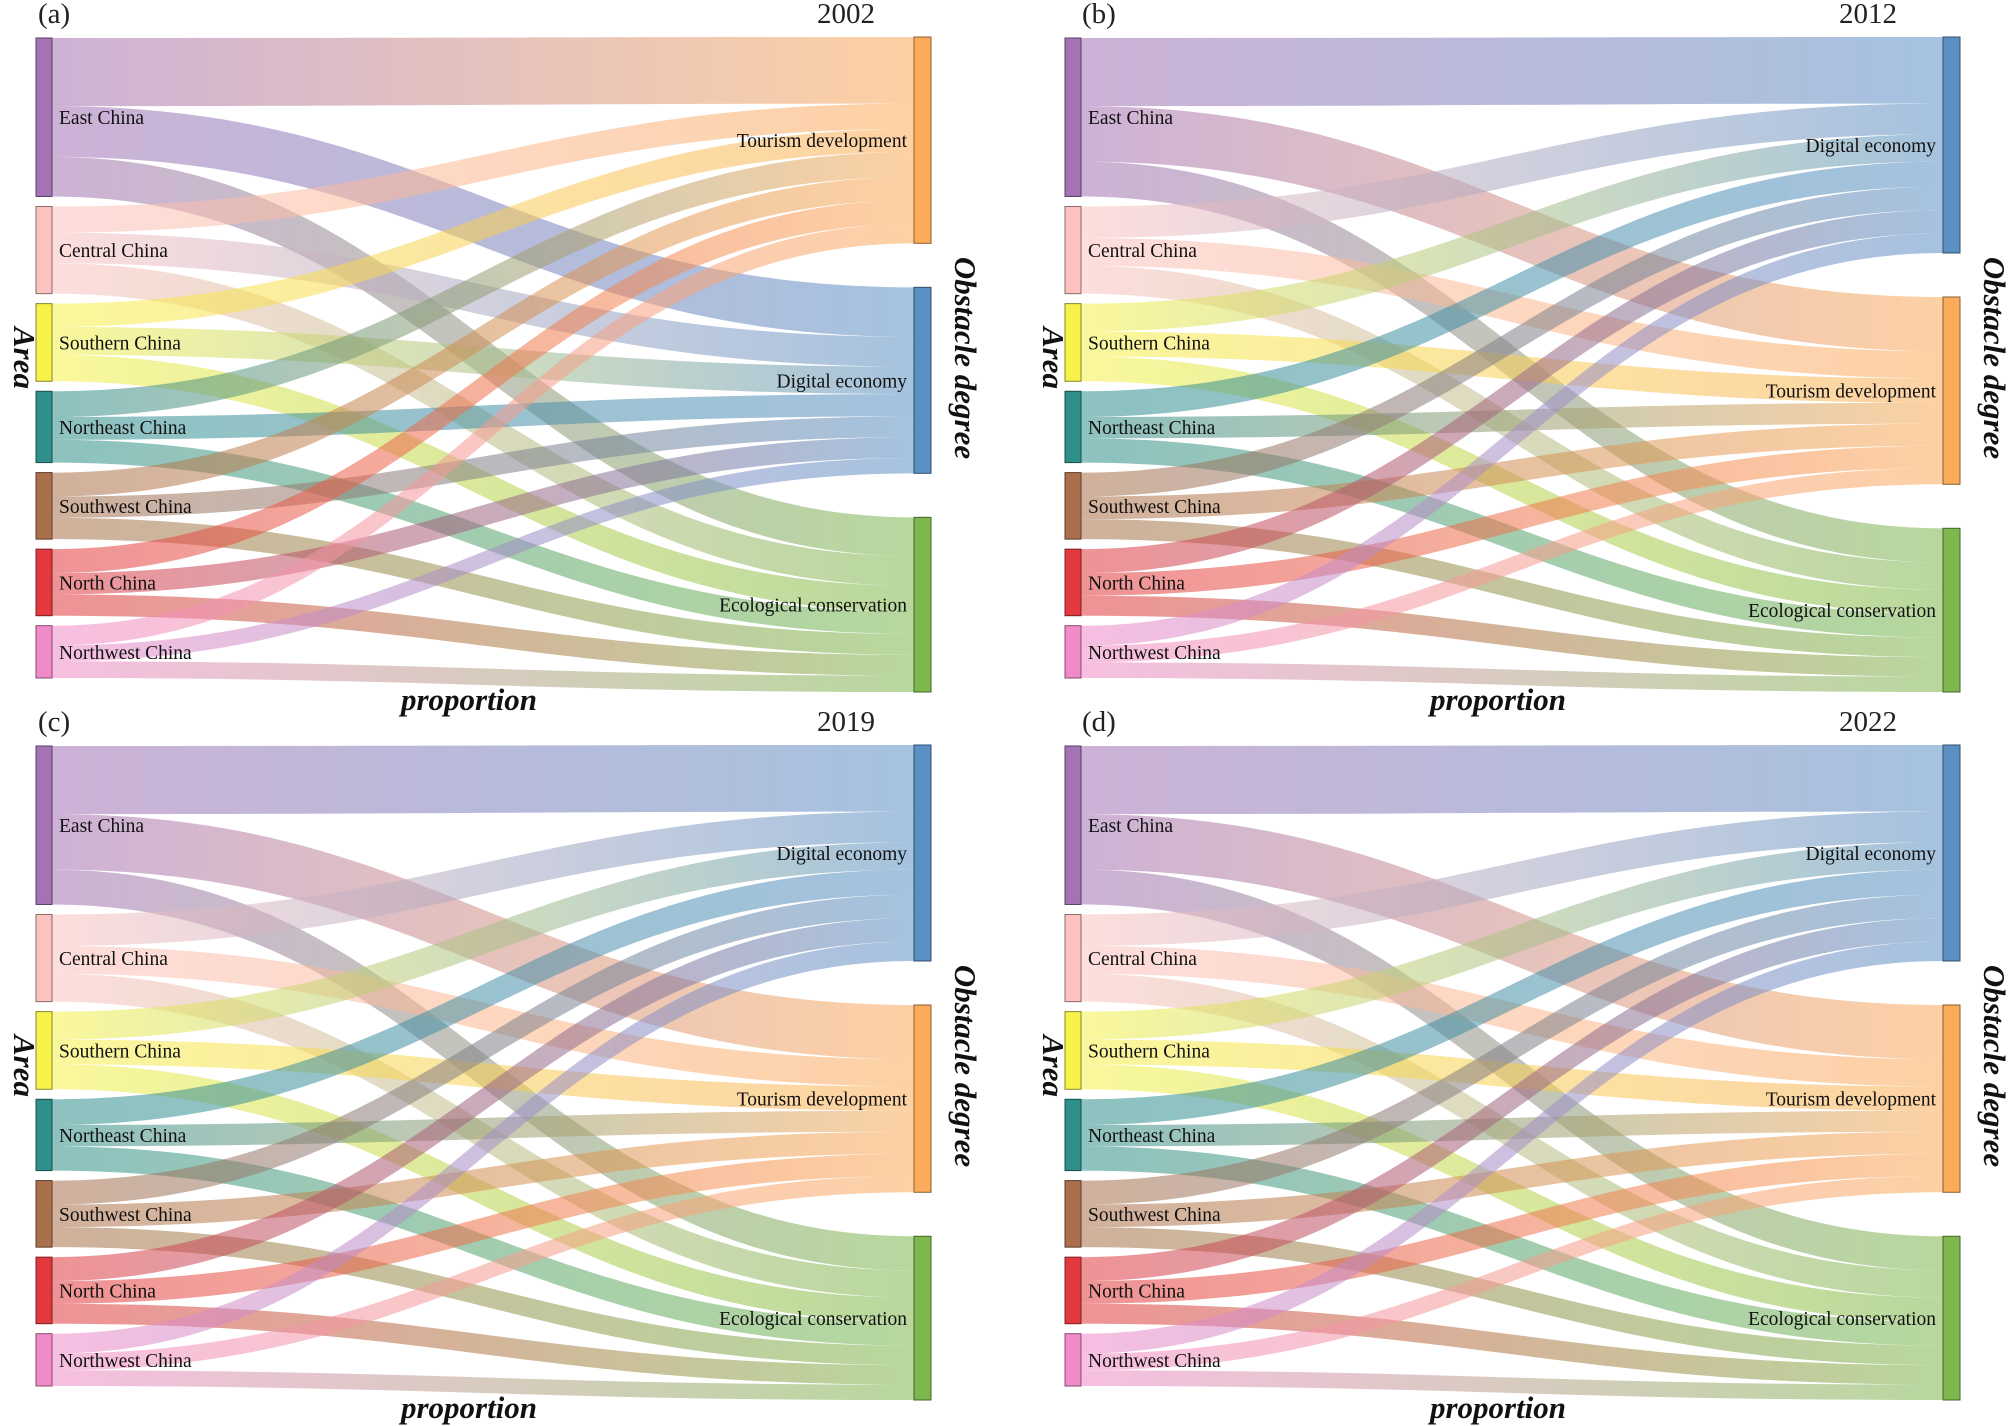  What do you see at coordinates (54, 15) in the screenshot?
I see `panel-letter: (a)` at bounding box center [54, 15].